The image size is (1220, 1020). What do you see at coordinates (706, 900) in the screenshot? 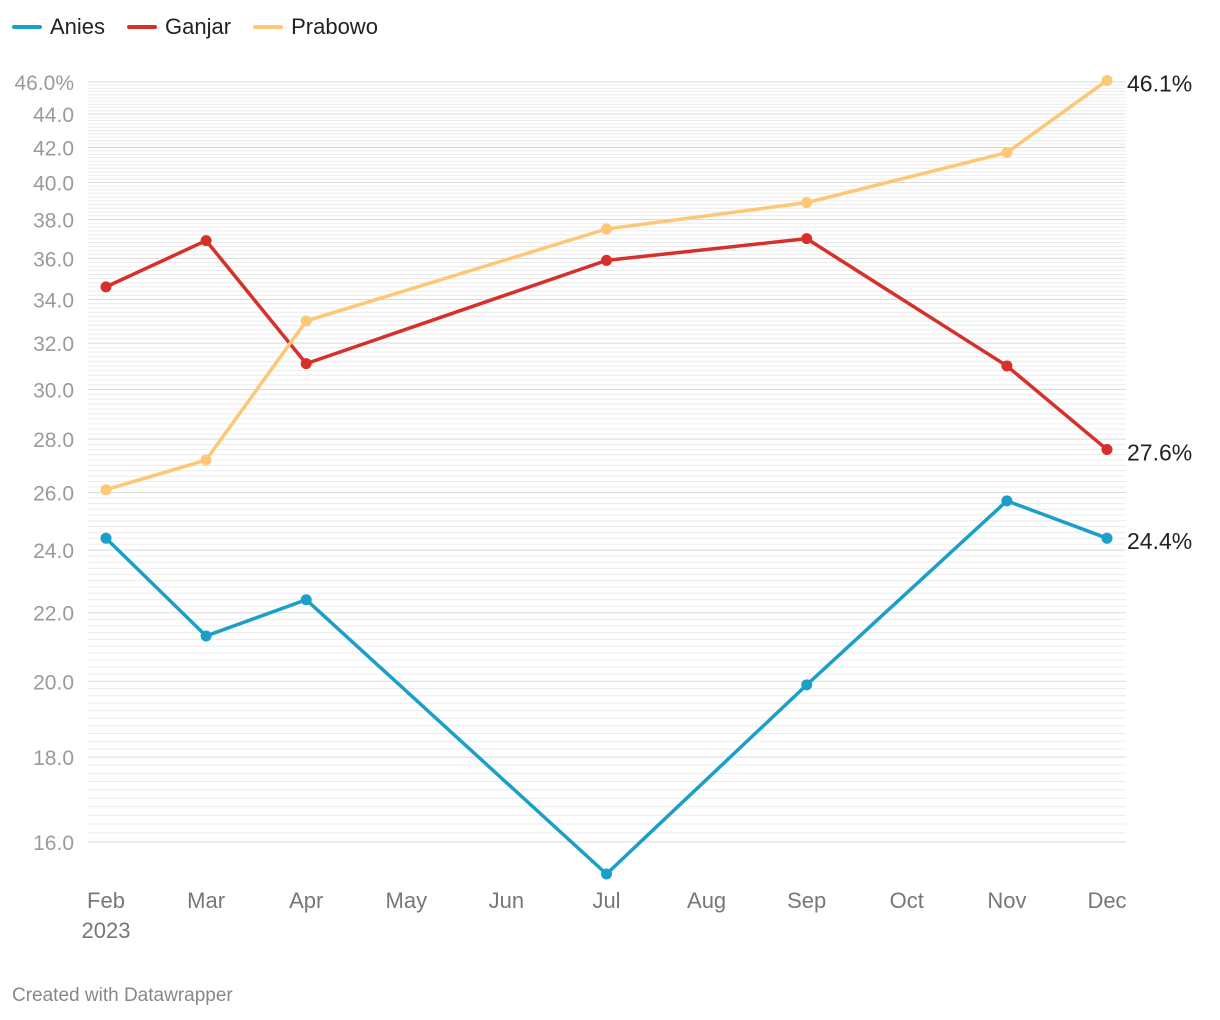
I see `x-tick-label: Aug` at bounding box center [706, 900].